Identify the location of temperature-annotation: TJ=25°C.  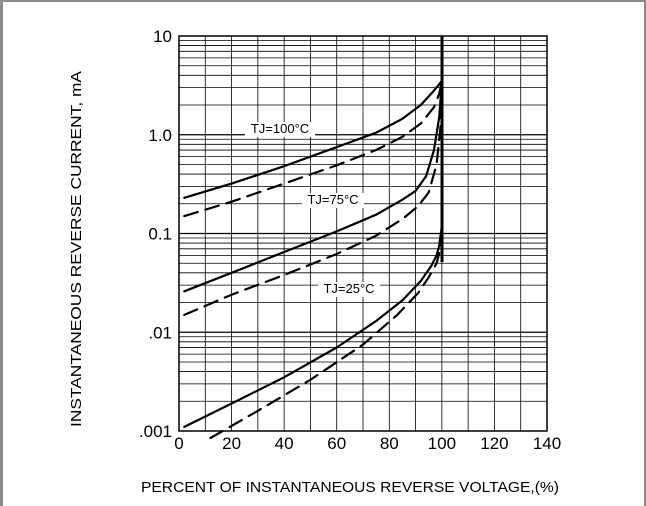
(348, 288).